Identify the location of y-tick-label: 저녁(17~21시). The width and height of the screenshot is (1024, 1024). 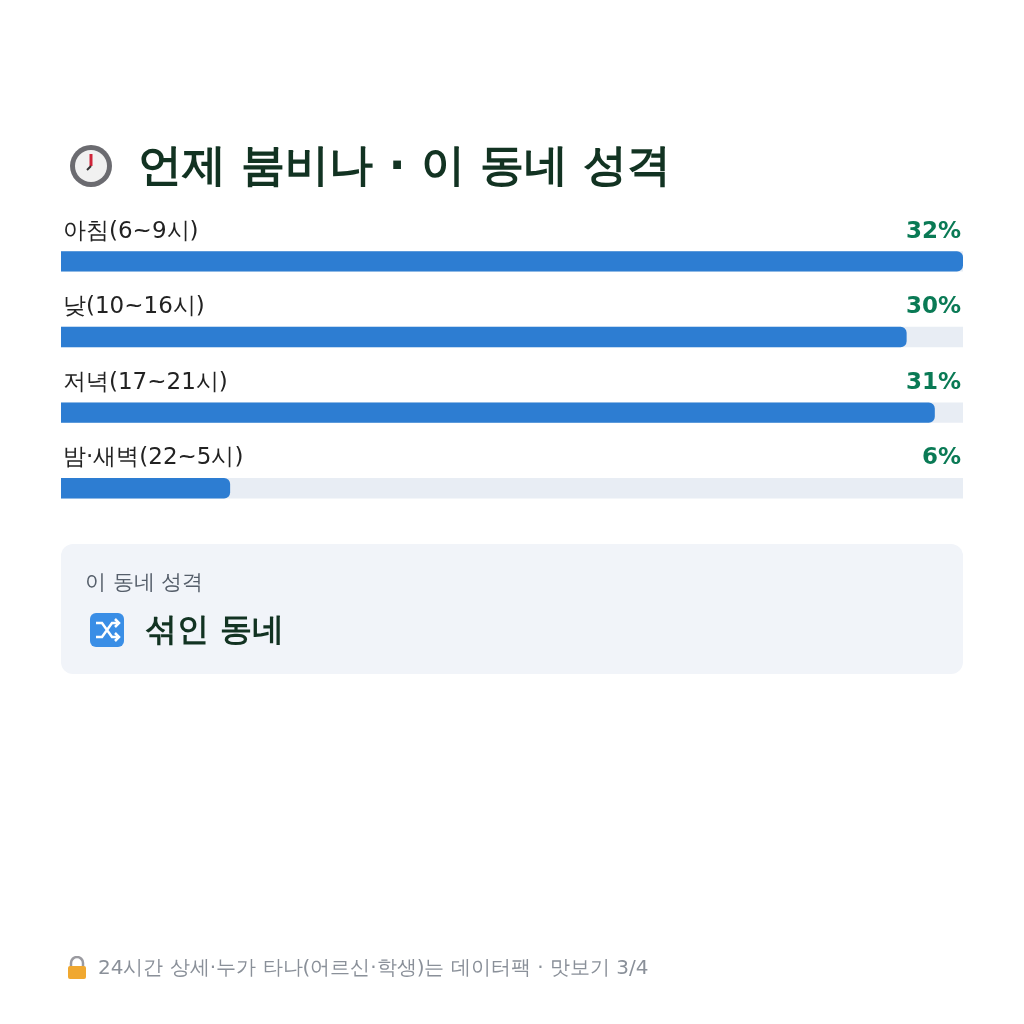
(145, 381).